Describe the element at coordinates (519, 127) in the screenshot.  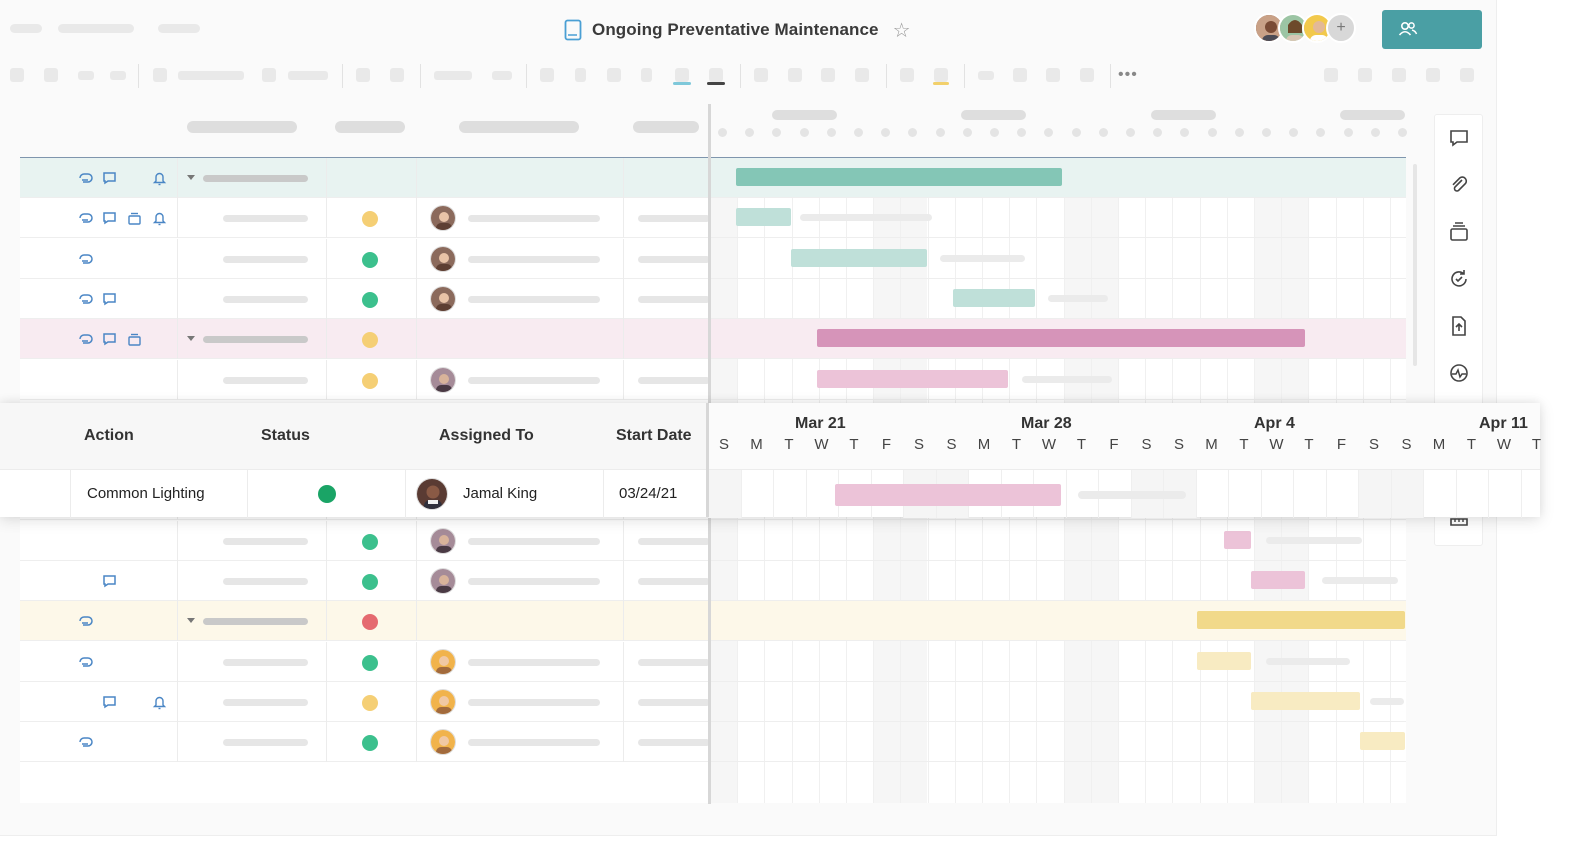
I see `column-header` at that location.